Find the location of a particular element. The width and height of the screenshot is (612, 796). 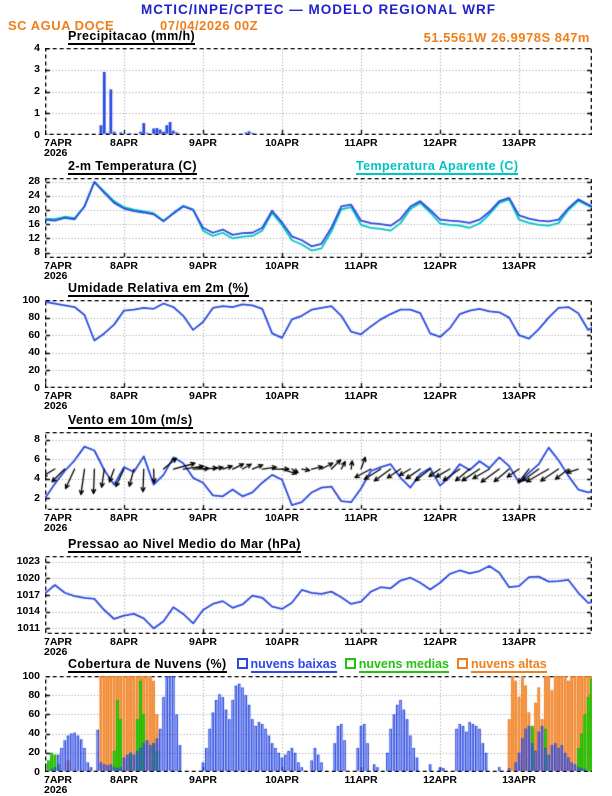

pres-ytick-label: 1020 is located at coordinates (28, 577).